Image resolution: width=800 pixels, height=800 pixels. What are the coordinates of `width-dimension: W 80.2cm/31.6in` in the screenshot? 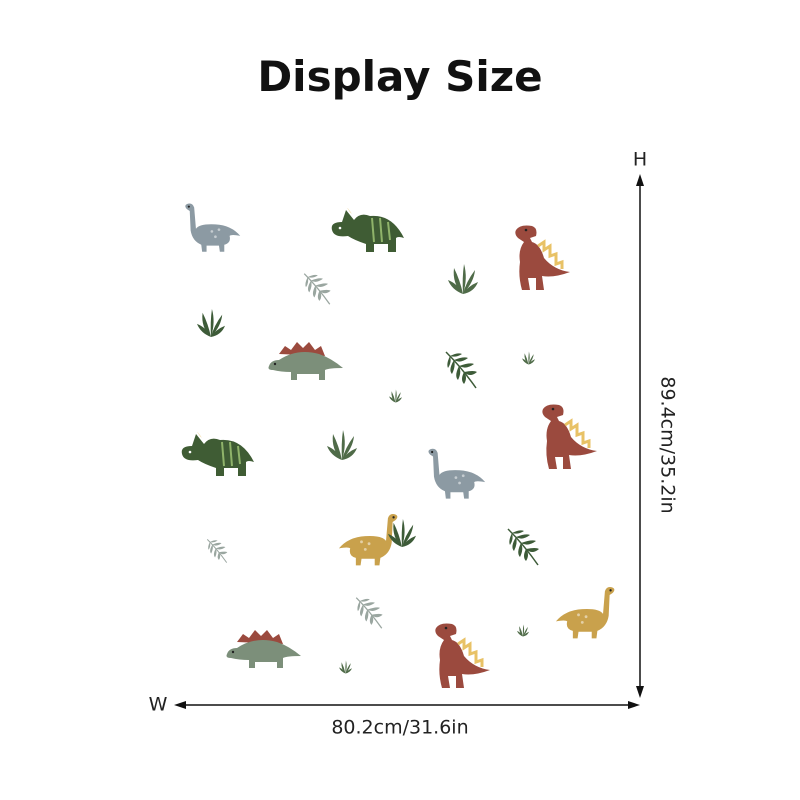 It's located at (394, 716).